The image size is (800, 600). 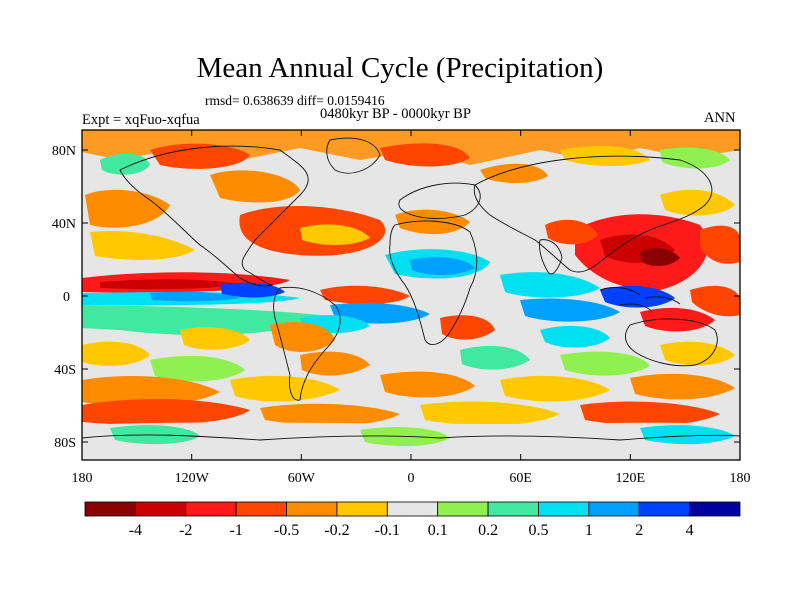 What do you see at coordinates (631, 478) in the screenshot?
I see `lon-tick-label: 120E` at bounding box center [631, 478].